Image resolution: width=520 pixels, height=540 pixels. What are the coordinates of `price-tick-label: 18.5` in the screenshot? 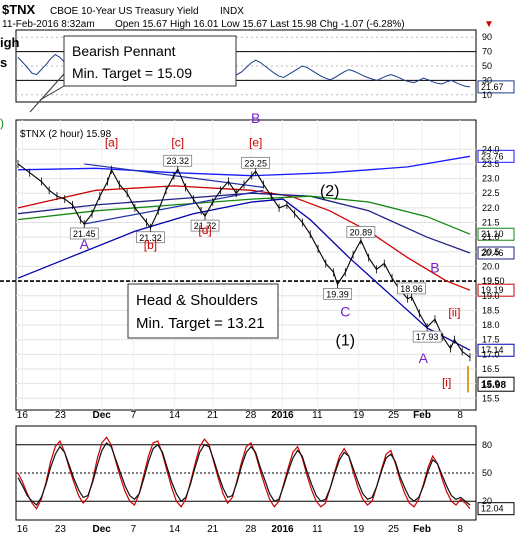 It's located at (491, 310).